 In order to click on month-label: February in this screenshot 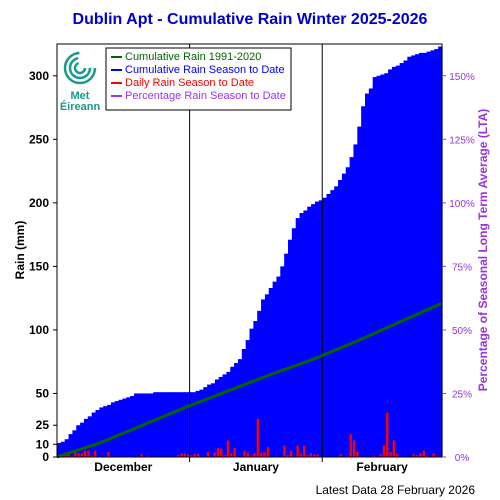, I will do `click(382, 467)`.